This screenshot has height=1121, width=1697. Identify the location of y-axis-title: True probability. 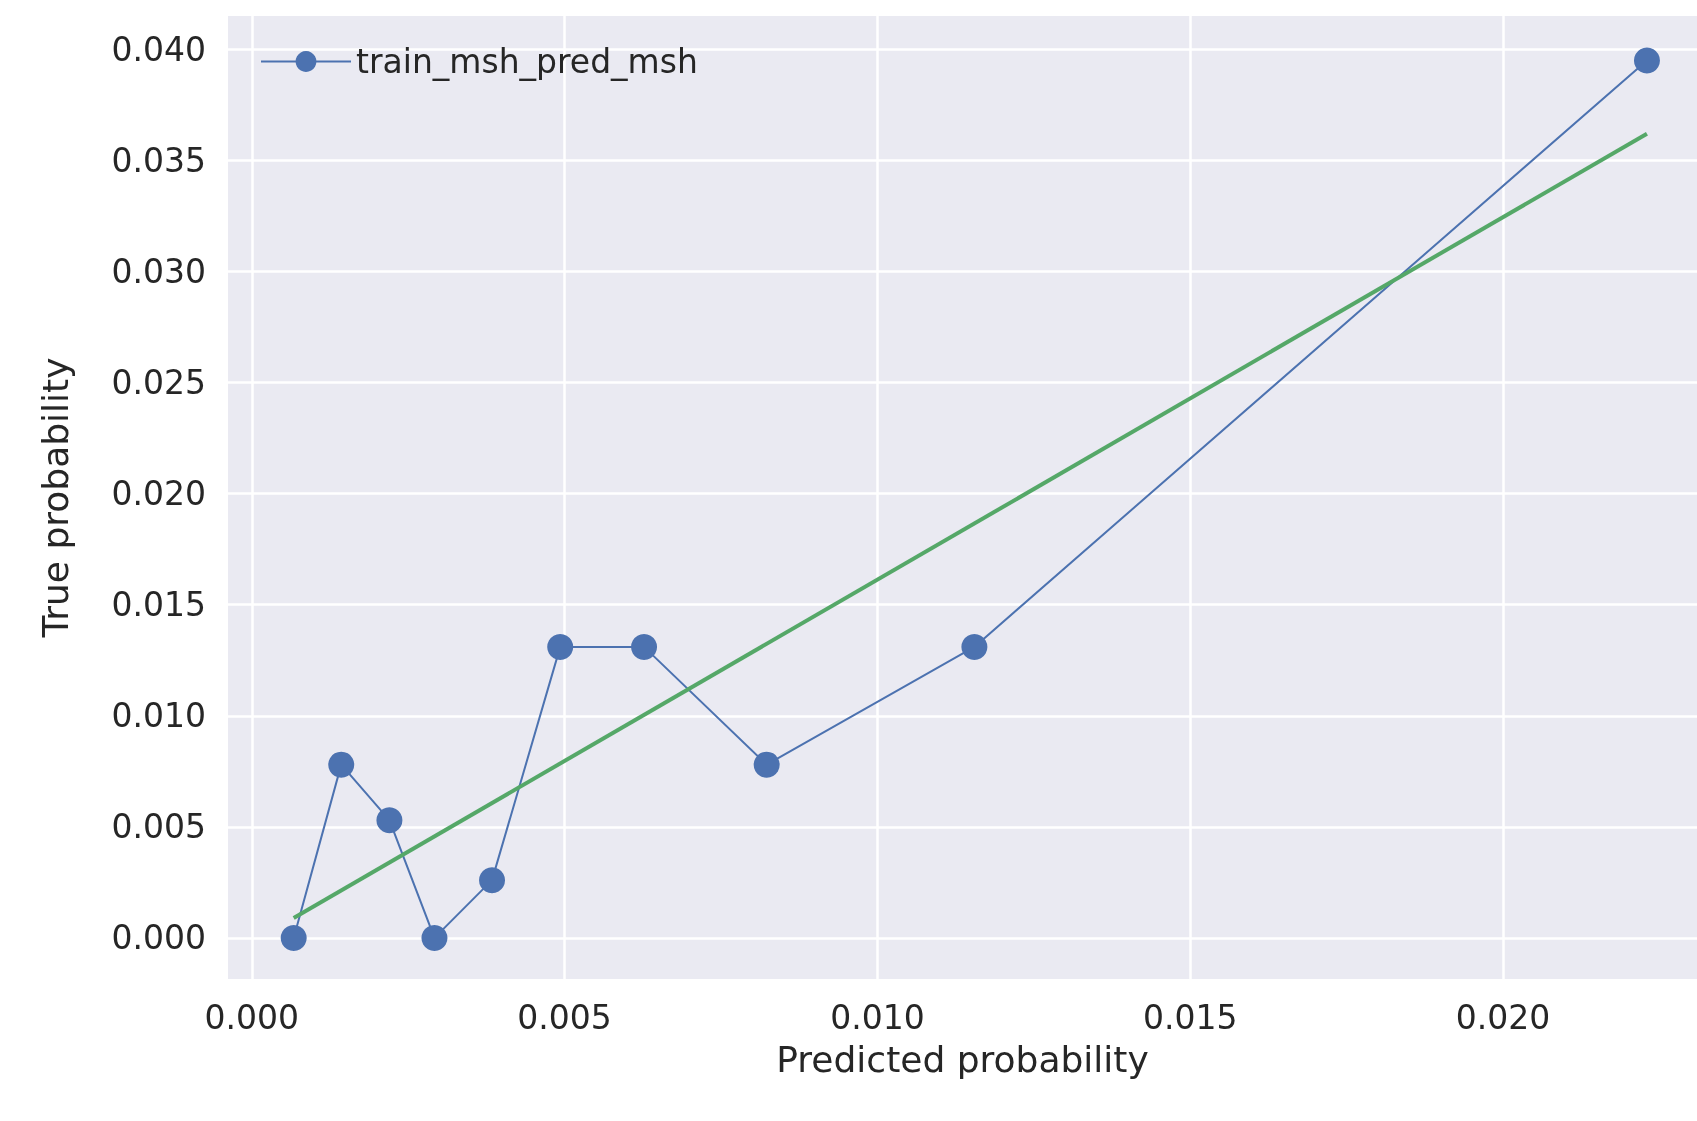
(55, 498).